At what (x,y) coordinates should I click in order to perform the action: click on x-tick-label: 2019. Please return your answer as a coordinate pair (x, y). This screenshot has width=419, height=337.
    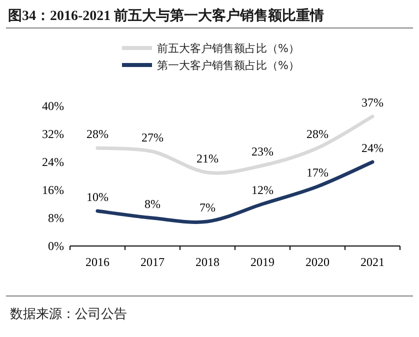
    Looking at the image, I should click on (262, 262).